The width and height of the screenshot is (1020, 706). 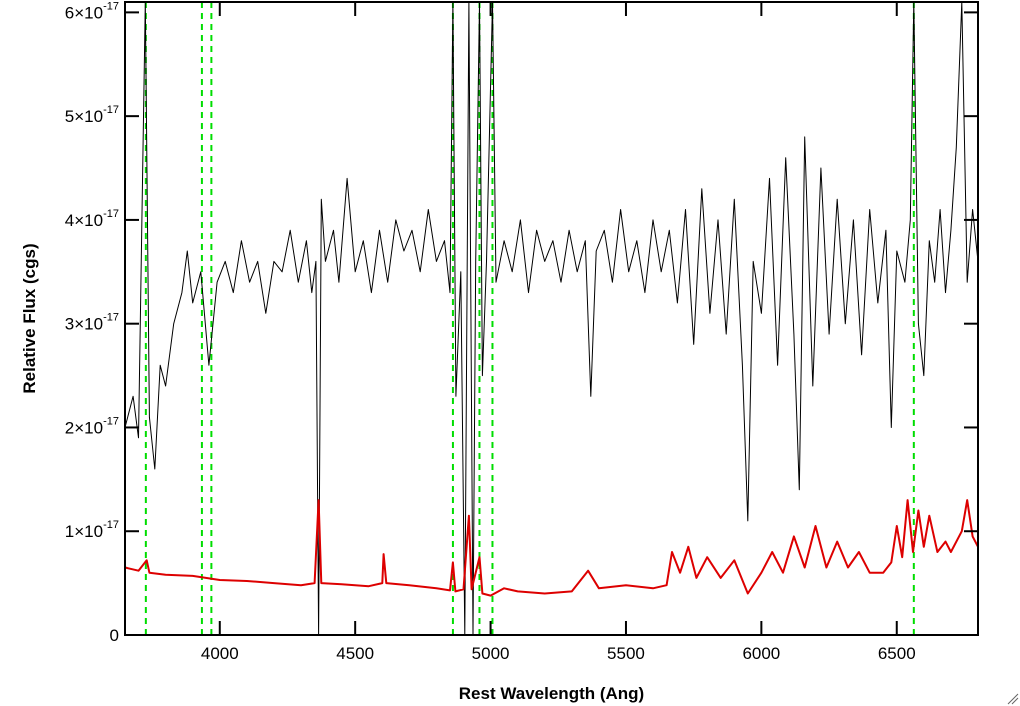 What do you see at coordinates (29, 318) in the screenshot?
I see `y-axis-title: Relative Flux (cgs)` at bounding box center [29, 318].